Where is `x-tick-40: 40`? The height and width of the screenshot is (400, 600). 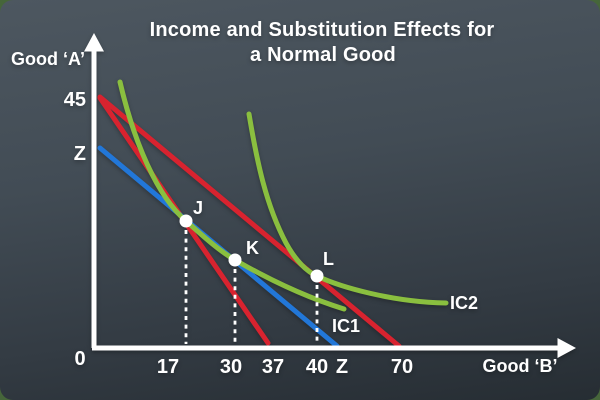 x-tick-40: 40 is located at coordinates (317, 367).